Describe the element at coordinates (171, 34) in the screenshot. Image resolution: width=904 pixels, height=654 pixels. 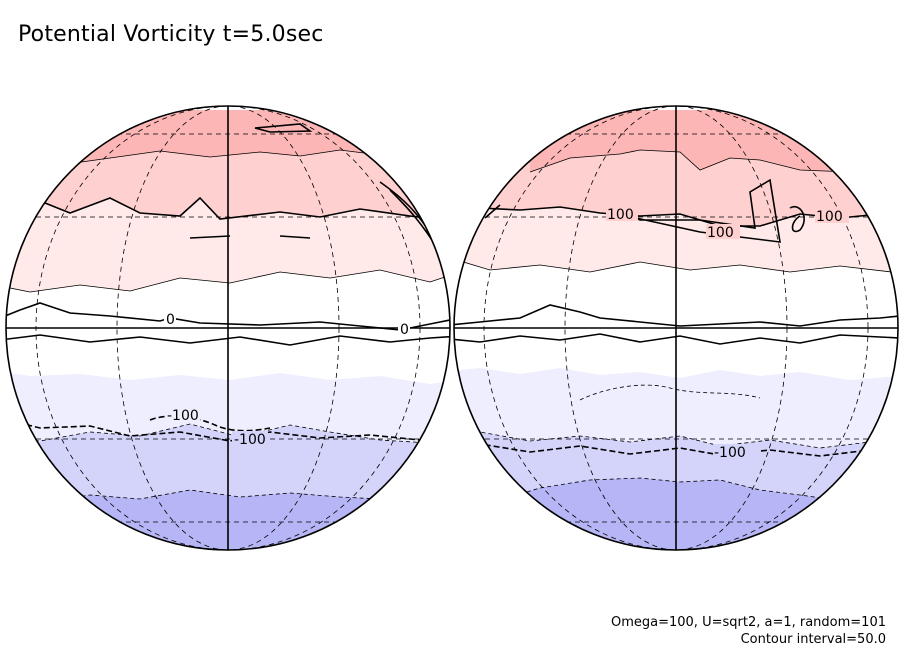
I see `plot-title: Potential Vorticity t=5.0sec` at that location.